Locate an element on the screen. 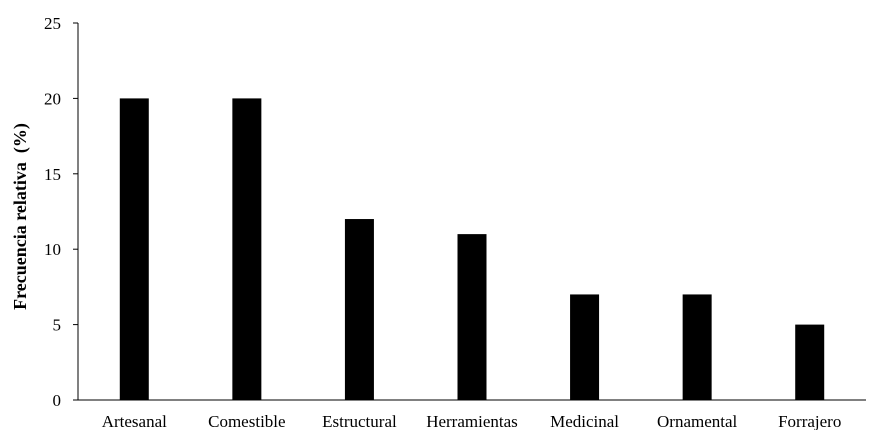 This screenshot has width=870, height=430. y-tick-label: 0 is located at coordinates (57, 400).